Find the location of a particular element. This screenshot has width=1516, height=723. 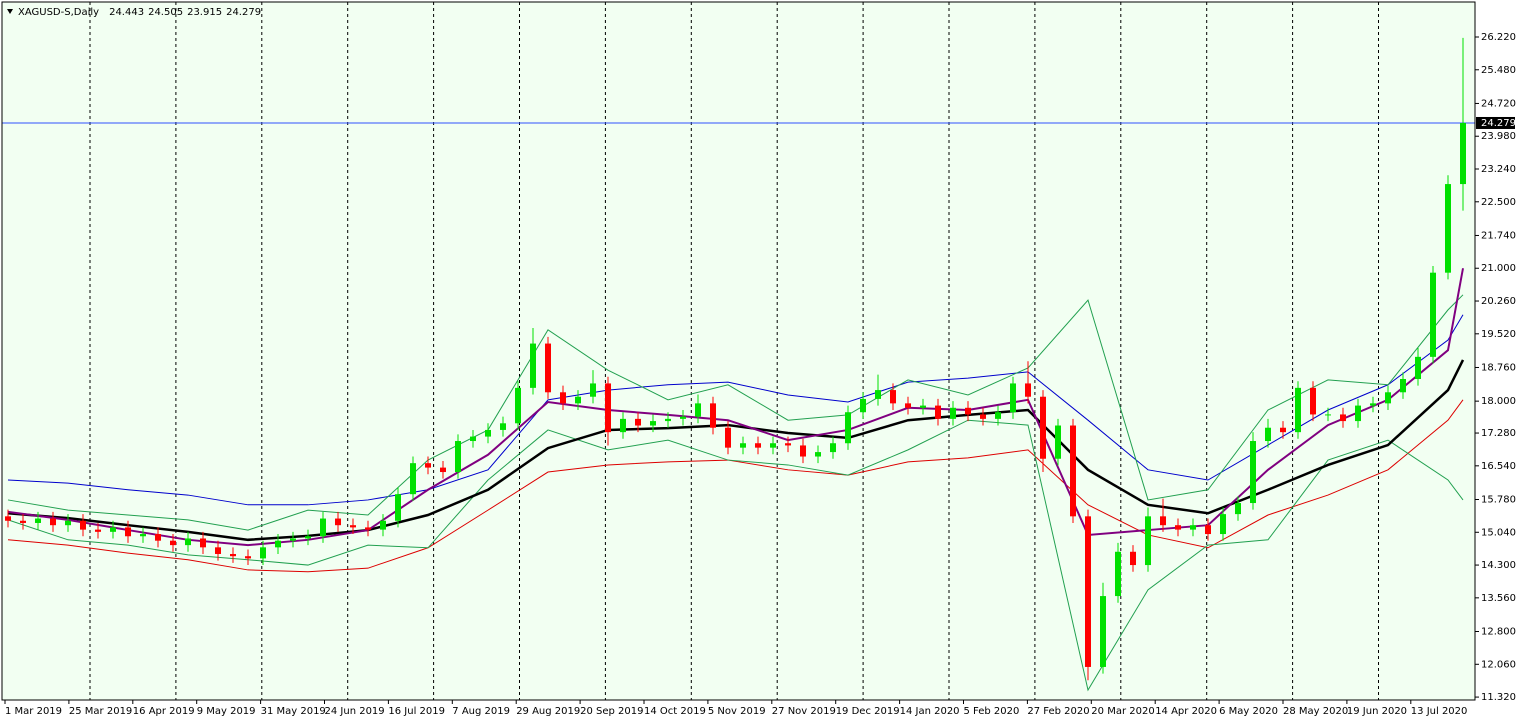

x-tick-label: 1 Mar 2019 is located at coordinates (33, 711).